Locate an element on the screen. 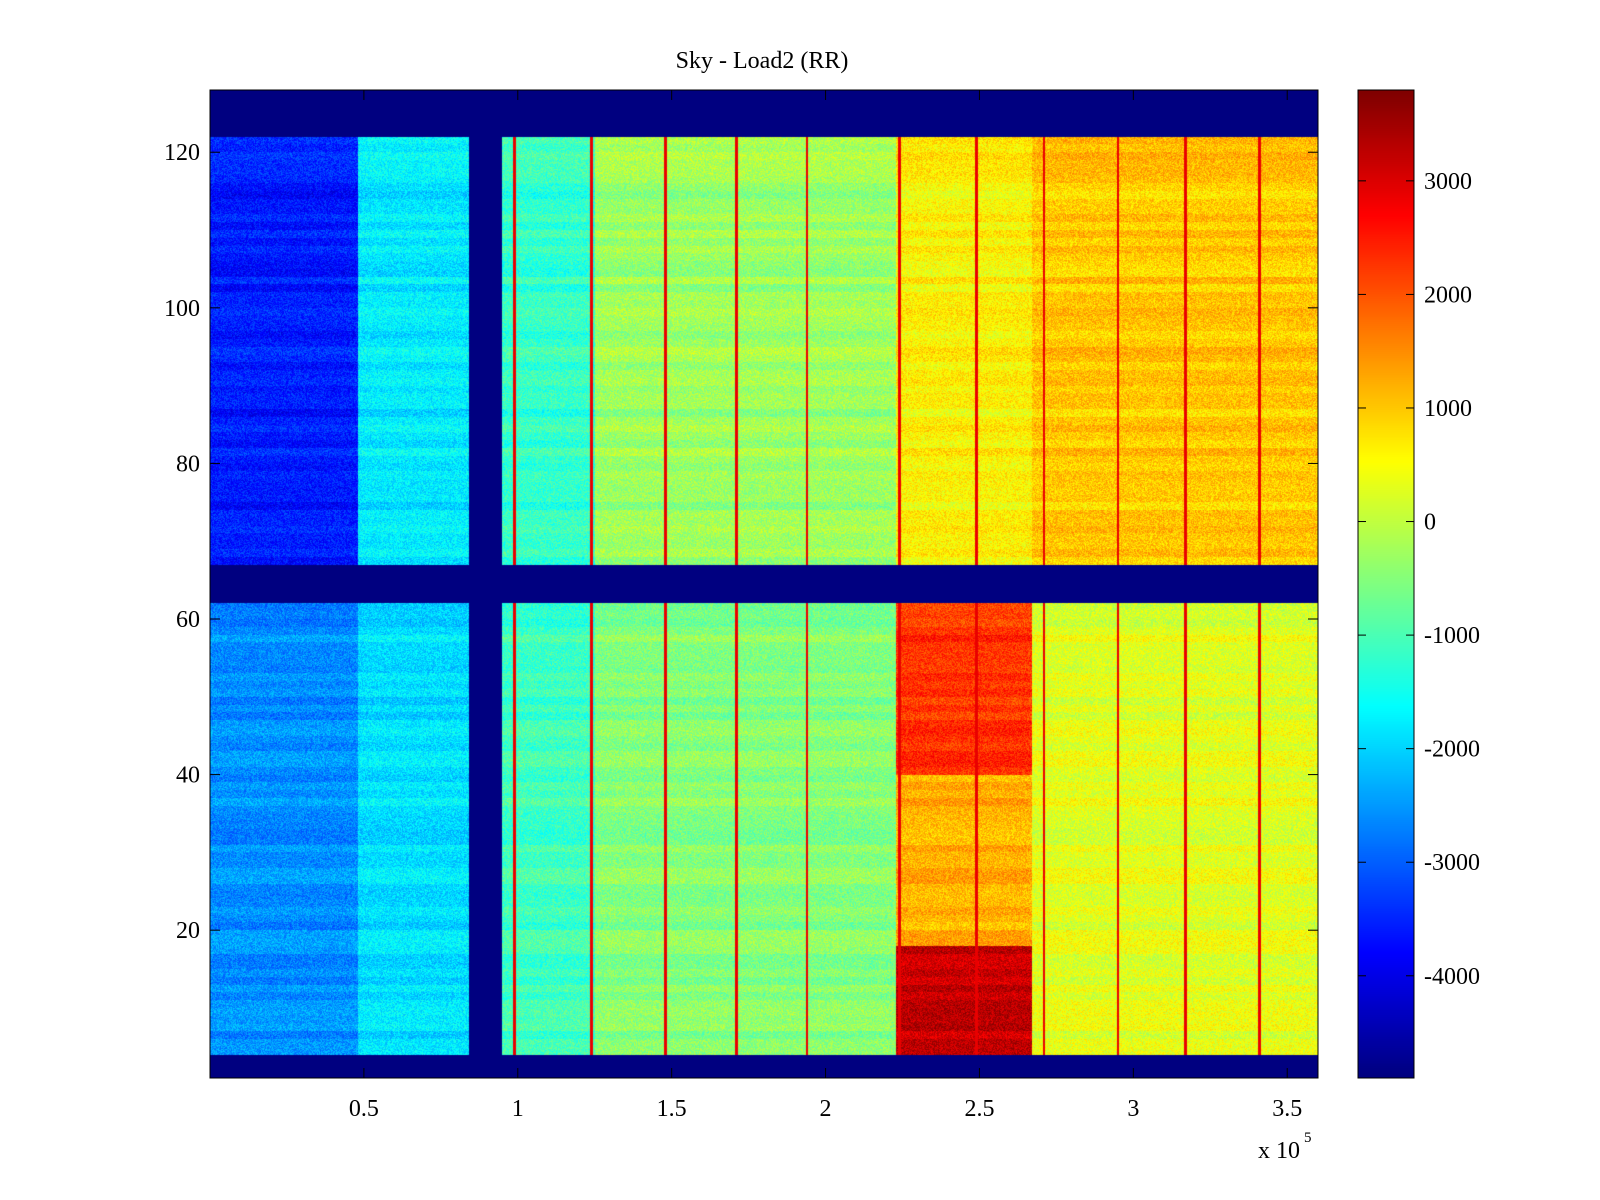 Image resolution: width=1600 pixels, height=1200 pixels. y-tick-label: 80 is located at coordinates (188, 464).